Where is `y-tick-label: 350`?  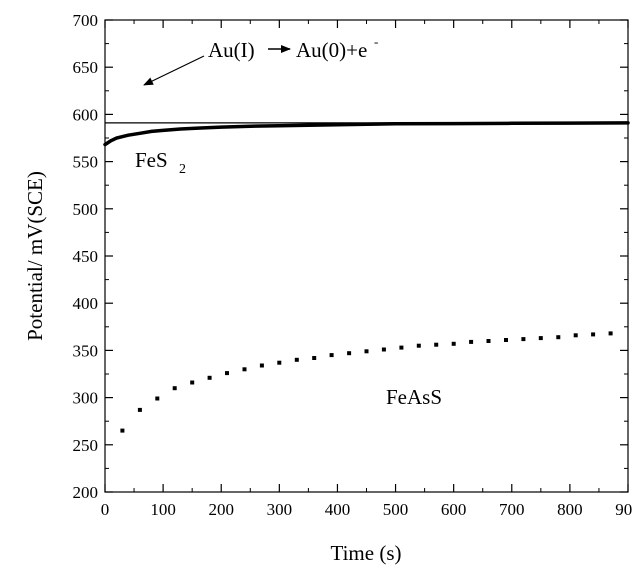
y-tick-label: 350 is located at coordinates (86, 350).